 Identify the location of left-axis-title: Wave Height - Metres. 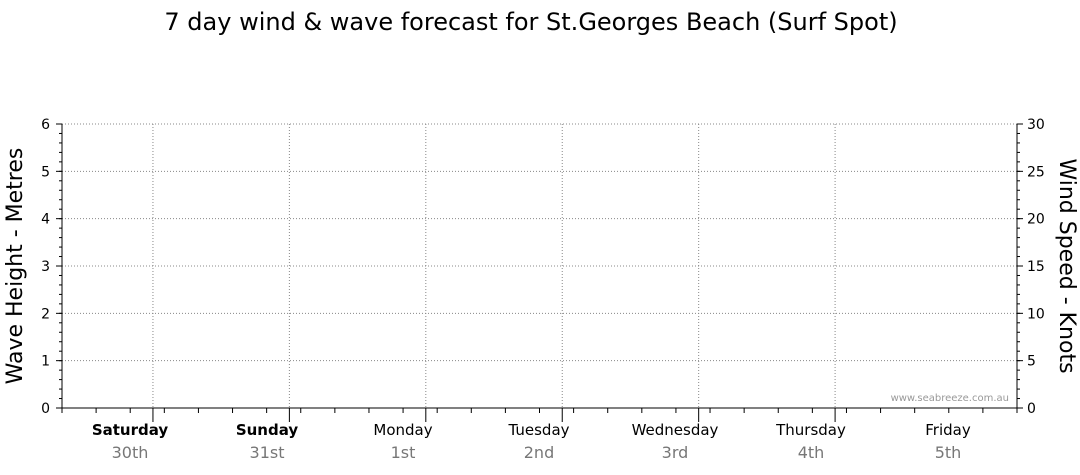
(15, 266).